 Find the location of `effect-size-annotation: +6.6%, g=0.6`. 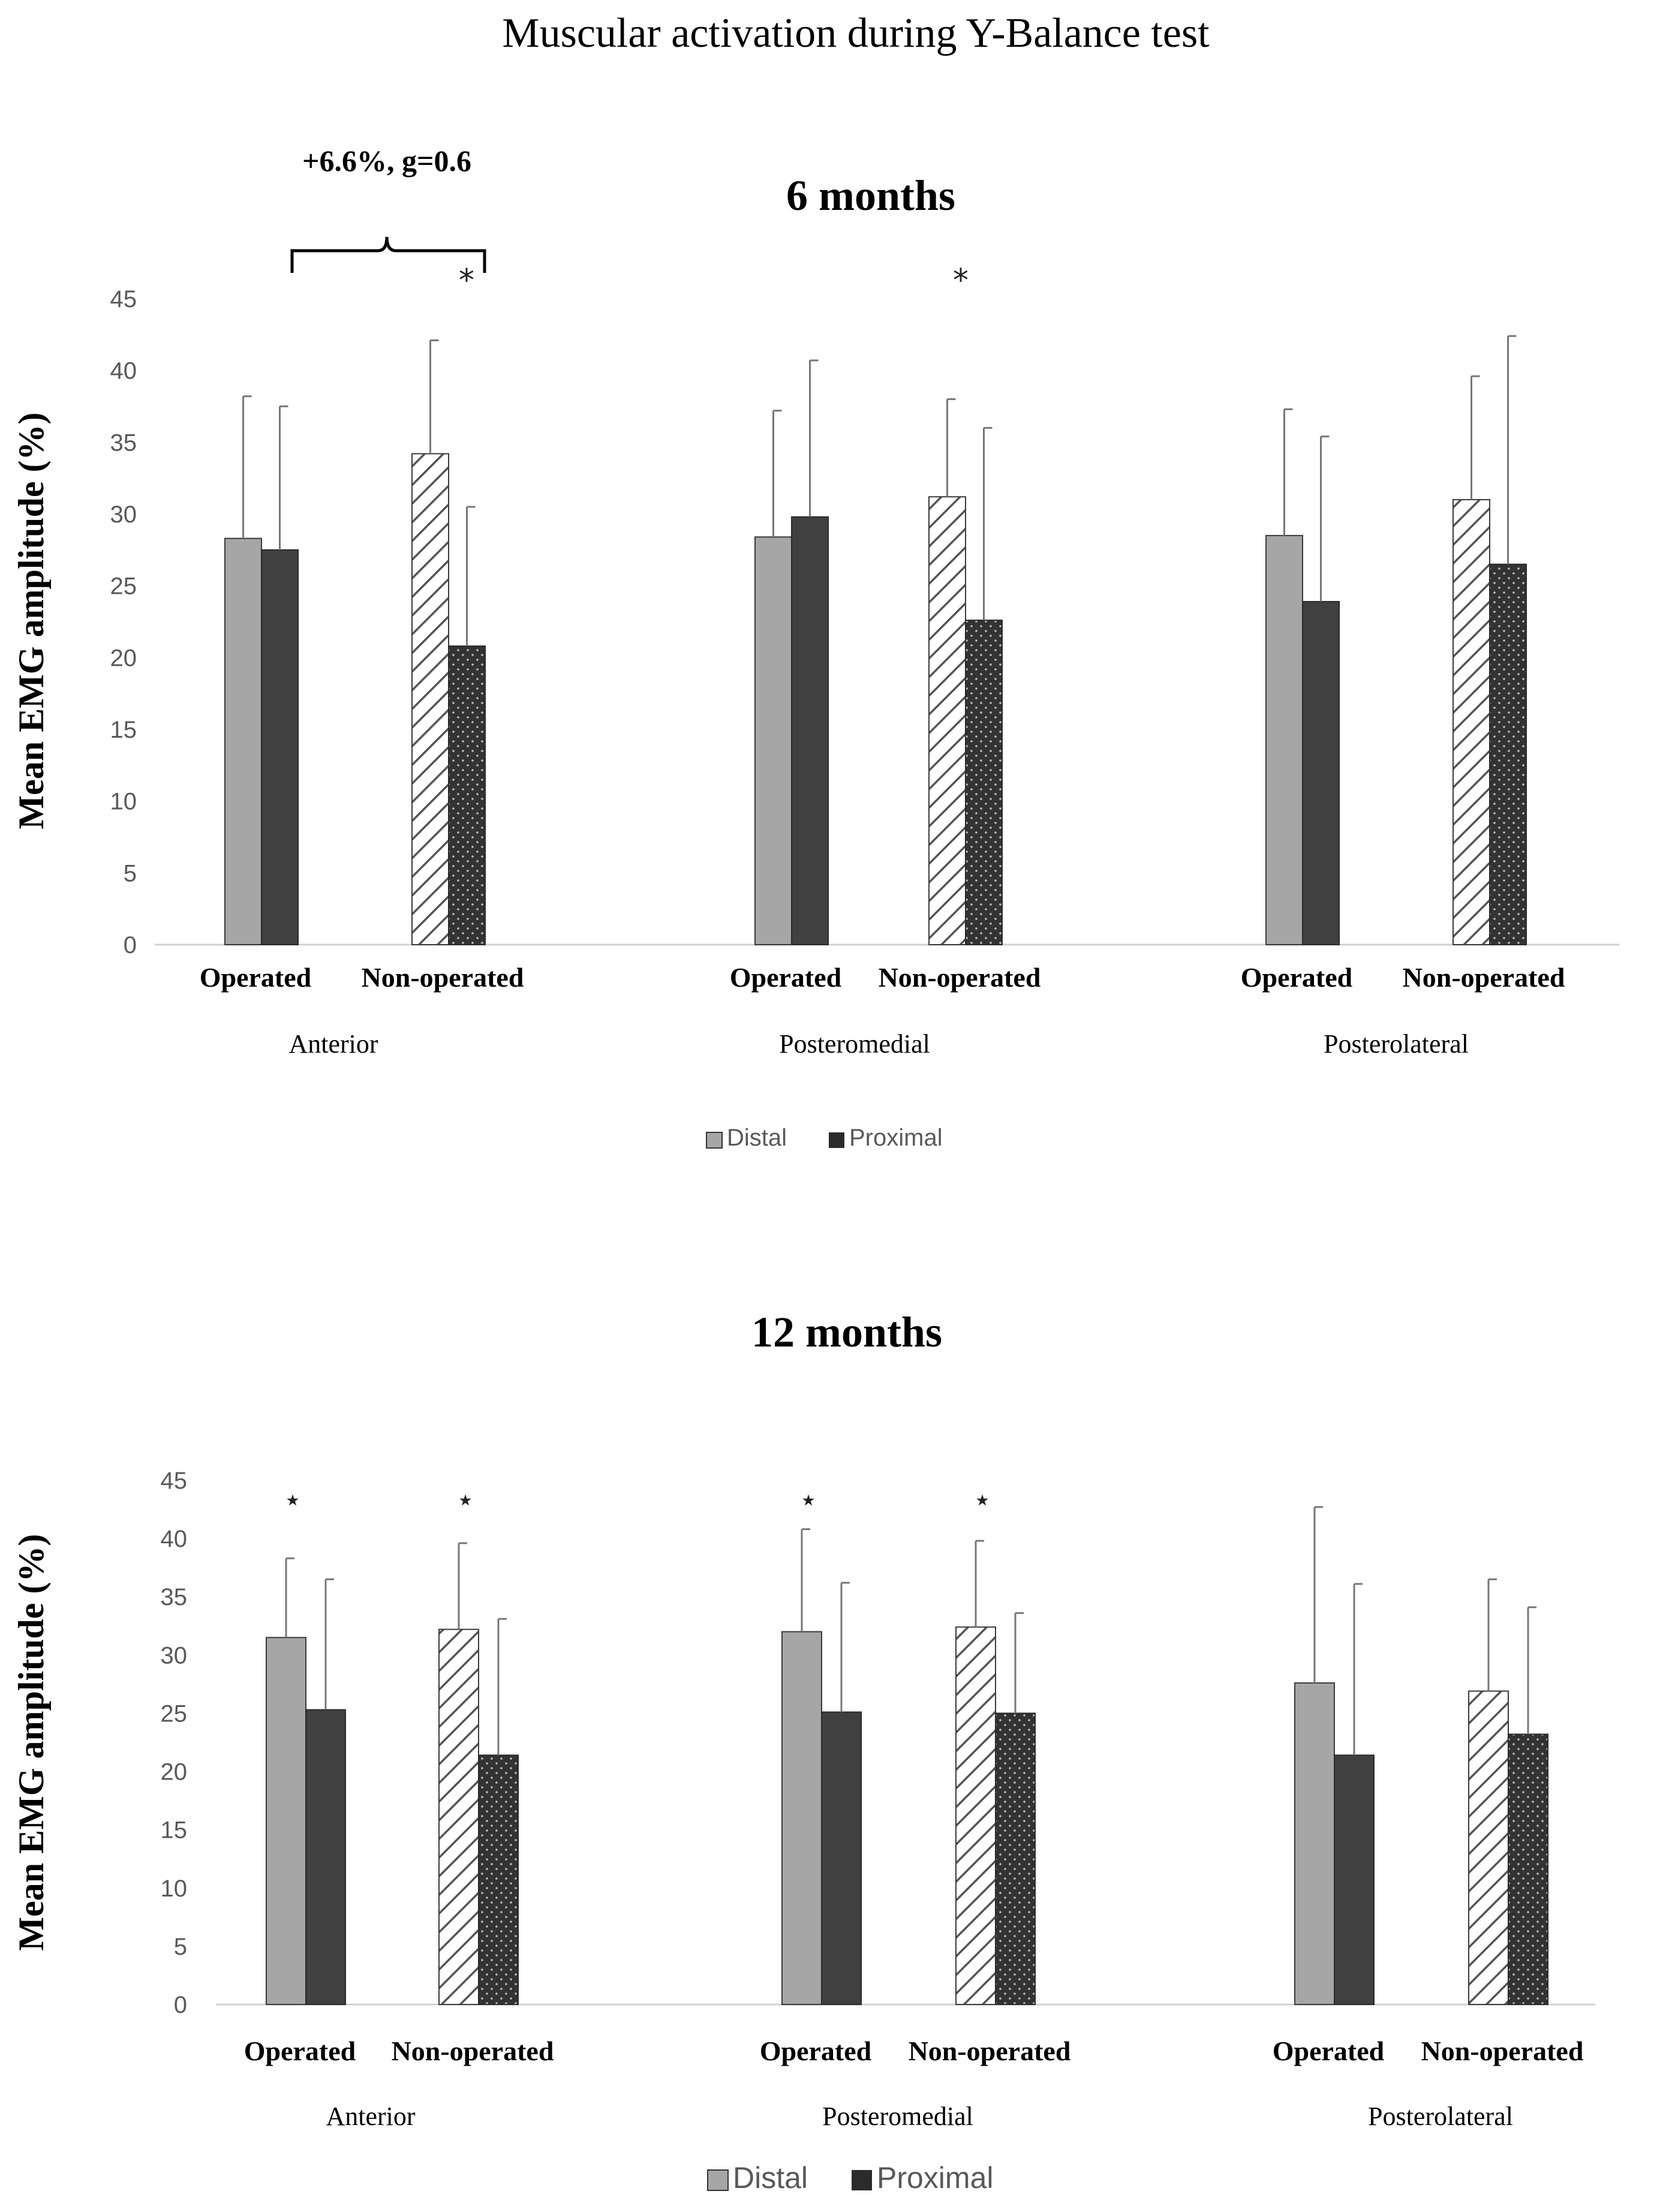

effect-size-annotation: +6.6%, g=0.6 is located at coordinates (386, 161).